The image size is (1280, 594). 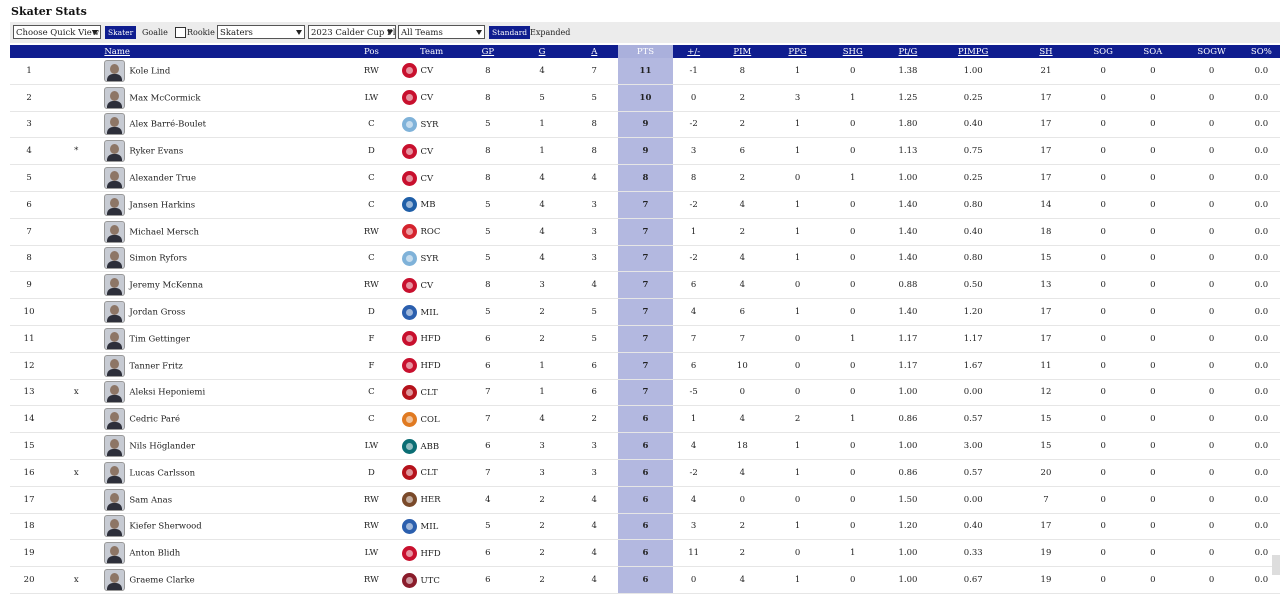 I want to click on player-name: Alexander True, so click(x=223, y=178).